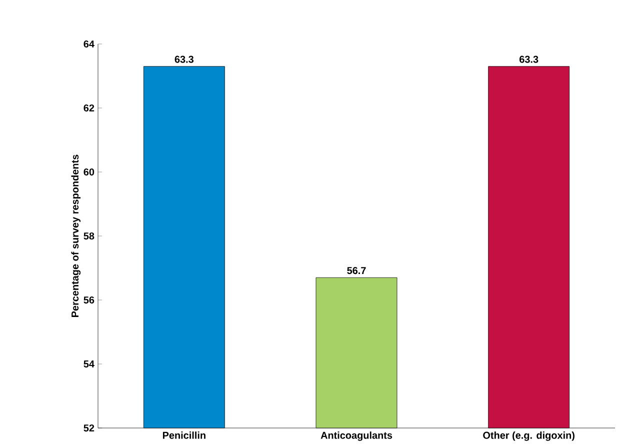 This screenshot has height=448, width=641. I want to click on data-label: 56.7, so click(356, 270).